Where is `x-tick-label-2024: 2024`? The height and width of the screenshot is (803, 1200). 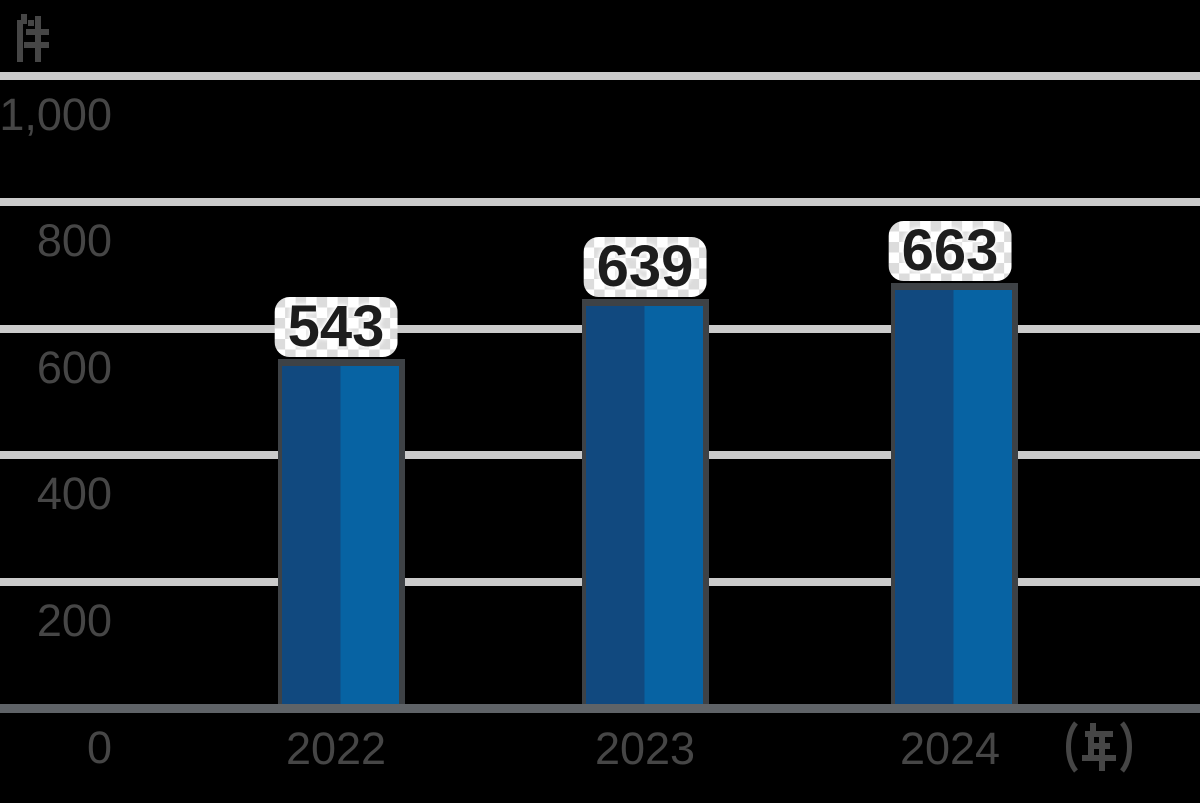
x-tick-label-2024: 2024 is located at coordinates (950, 748).